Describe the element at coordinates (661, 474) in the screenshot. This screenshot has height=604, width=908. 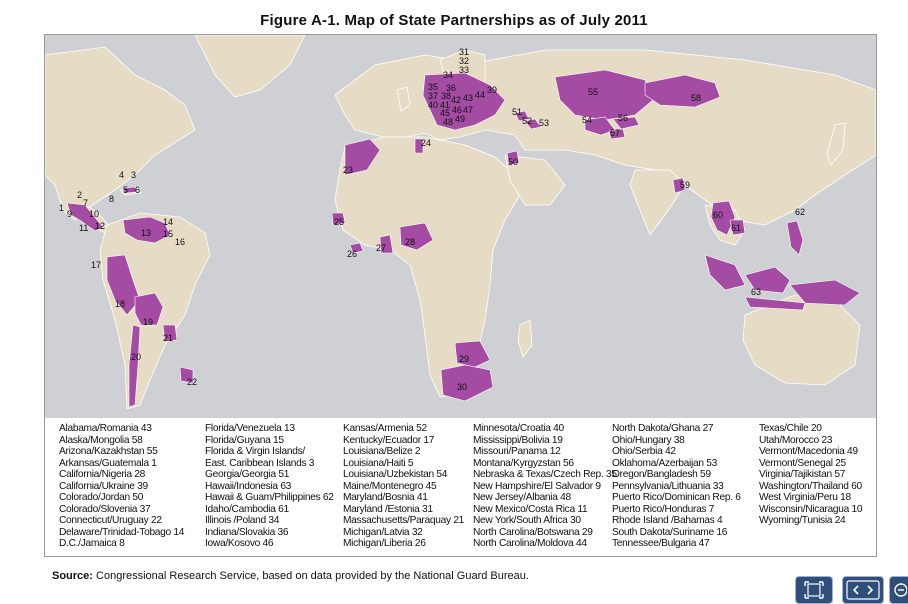
I see `legend-entry: Oregon/Bangladesh 59` at that location.